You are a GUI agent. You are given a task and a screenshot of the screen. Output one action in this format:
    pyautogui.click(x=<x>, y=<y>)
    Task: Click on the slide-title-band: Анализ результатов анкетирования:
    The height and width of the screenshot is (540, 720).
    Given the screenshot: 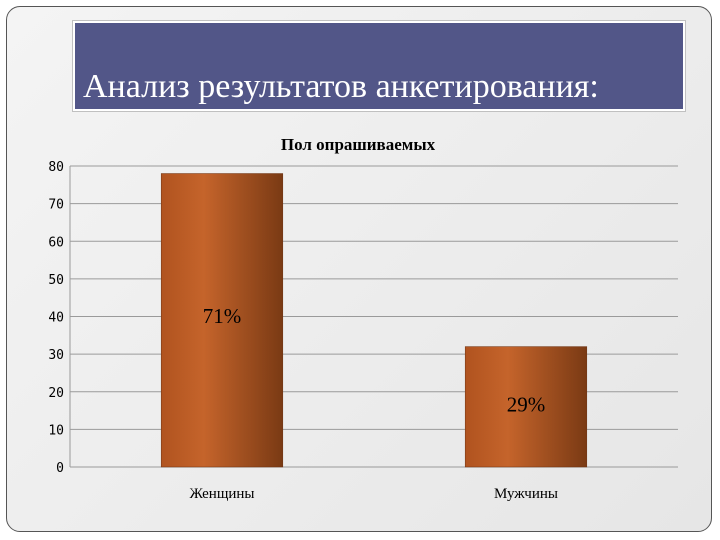 What is the action you would take?
    pyautogui.click(x=379, y=66)
    